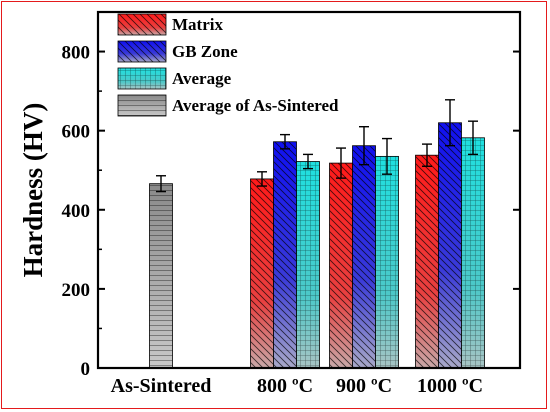  I want to click on bar-average-of-as-sintered-hatch, so click(161, 276).